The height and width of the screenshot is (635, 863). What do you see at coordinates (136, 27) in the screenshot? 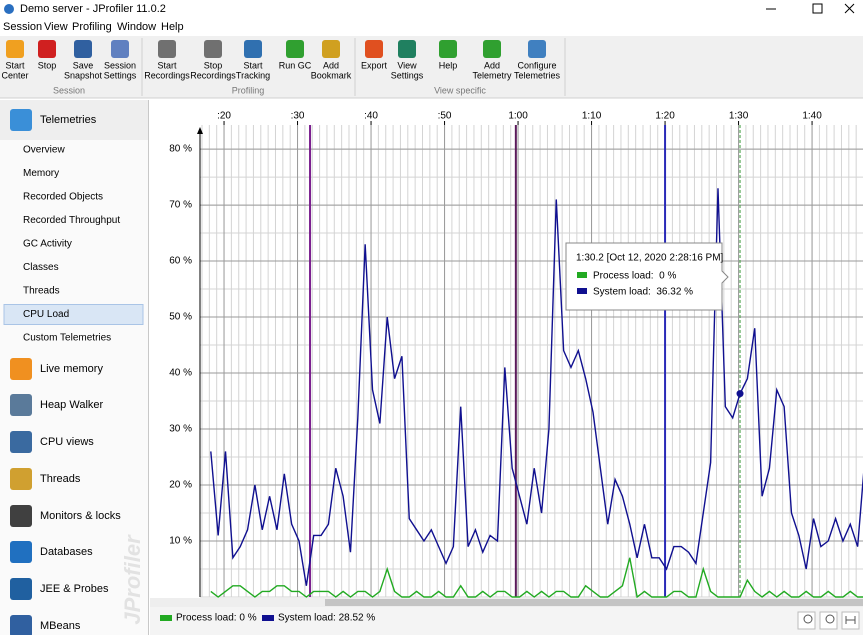
I see `menu-item: Window` at bounding box center [136, 27].